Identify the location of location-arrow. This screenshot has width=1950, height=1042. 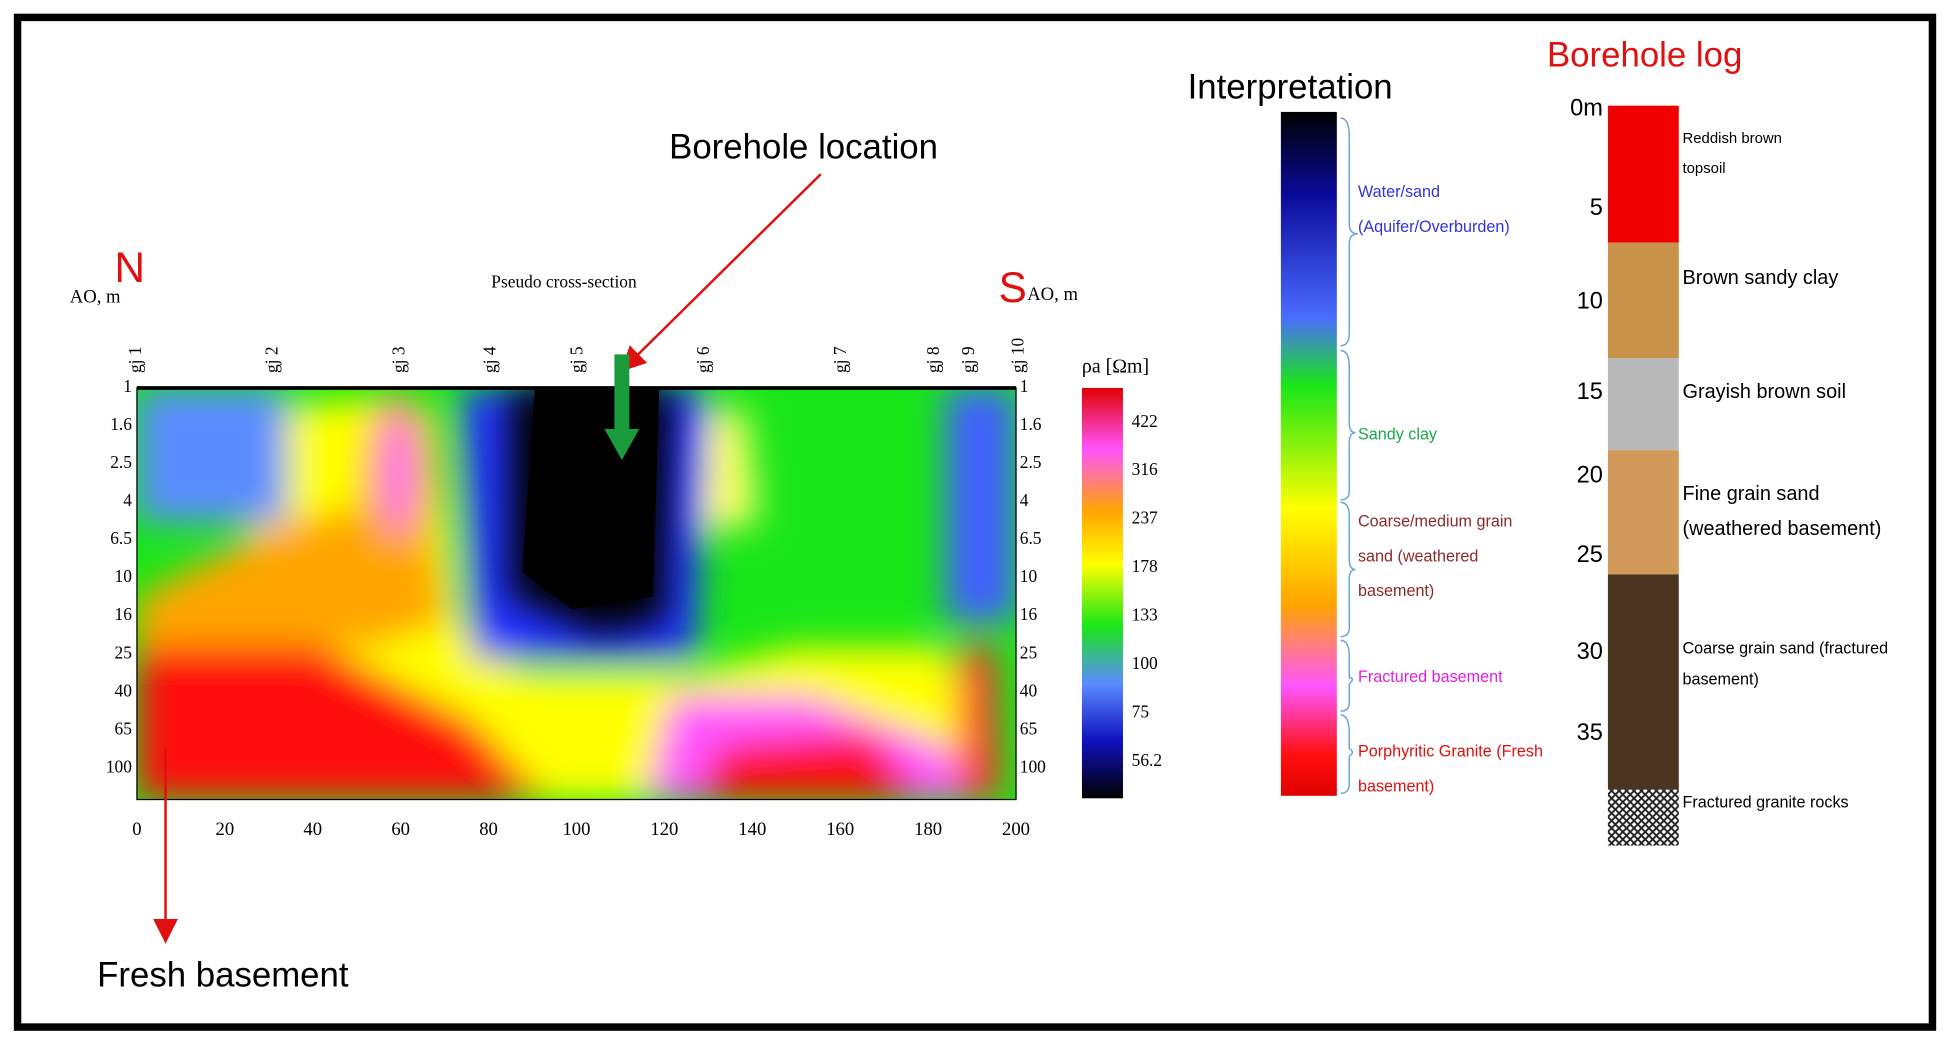
(721, 272).